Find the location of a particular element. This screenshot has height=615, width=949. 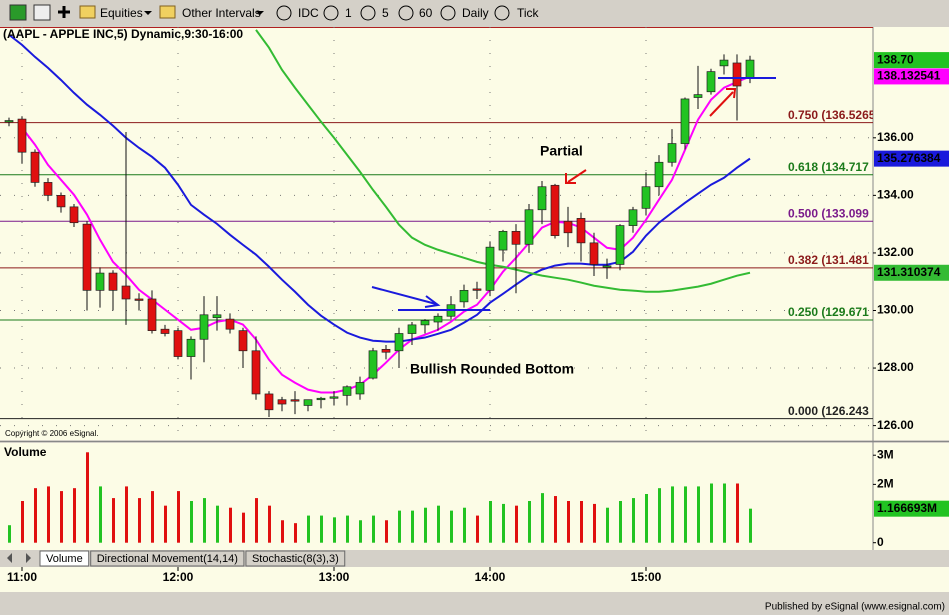

tab-scroll is located at coordinates (19, 558).